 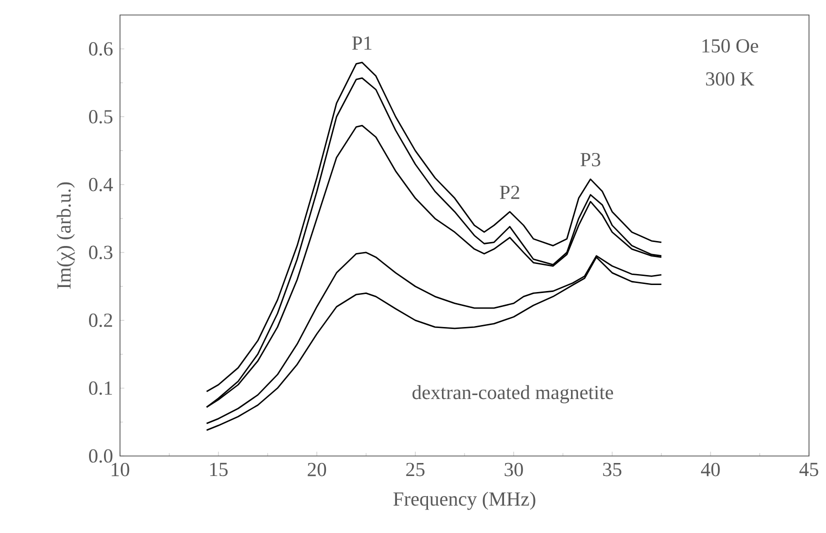 I want to click on y-tick-label: 0.1, so click(x=100, y=388).